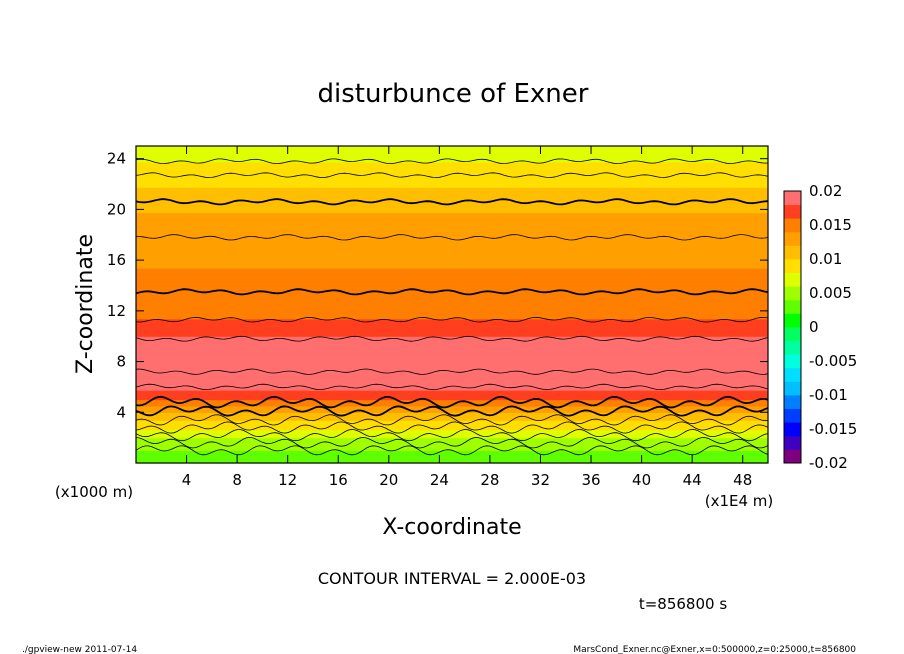 The height and width of the screenshot is (654, 904). Describe the element at coordinates (683, 604) in the screenshot. I see `time-text: t=856800 s` at that location.